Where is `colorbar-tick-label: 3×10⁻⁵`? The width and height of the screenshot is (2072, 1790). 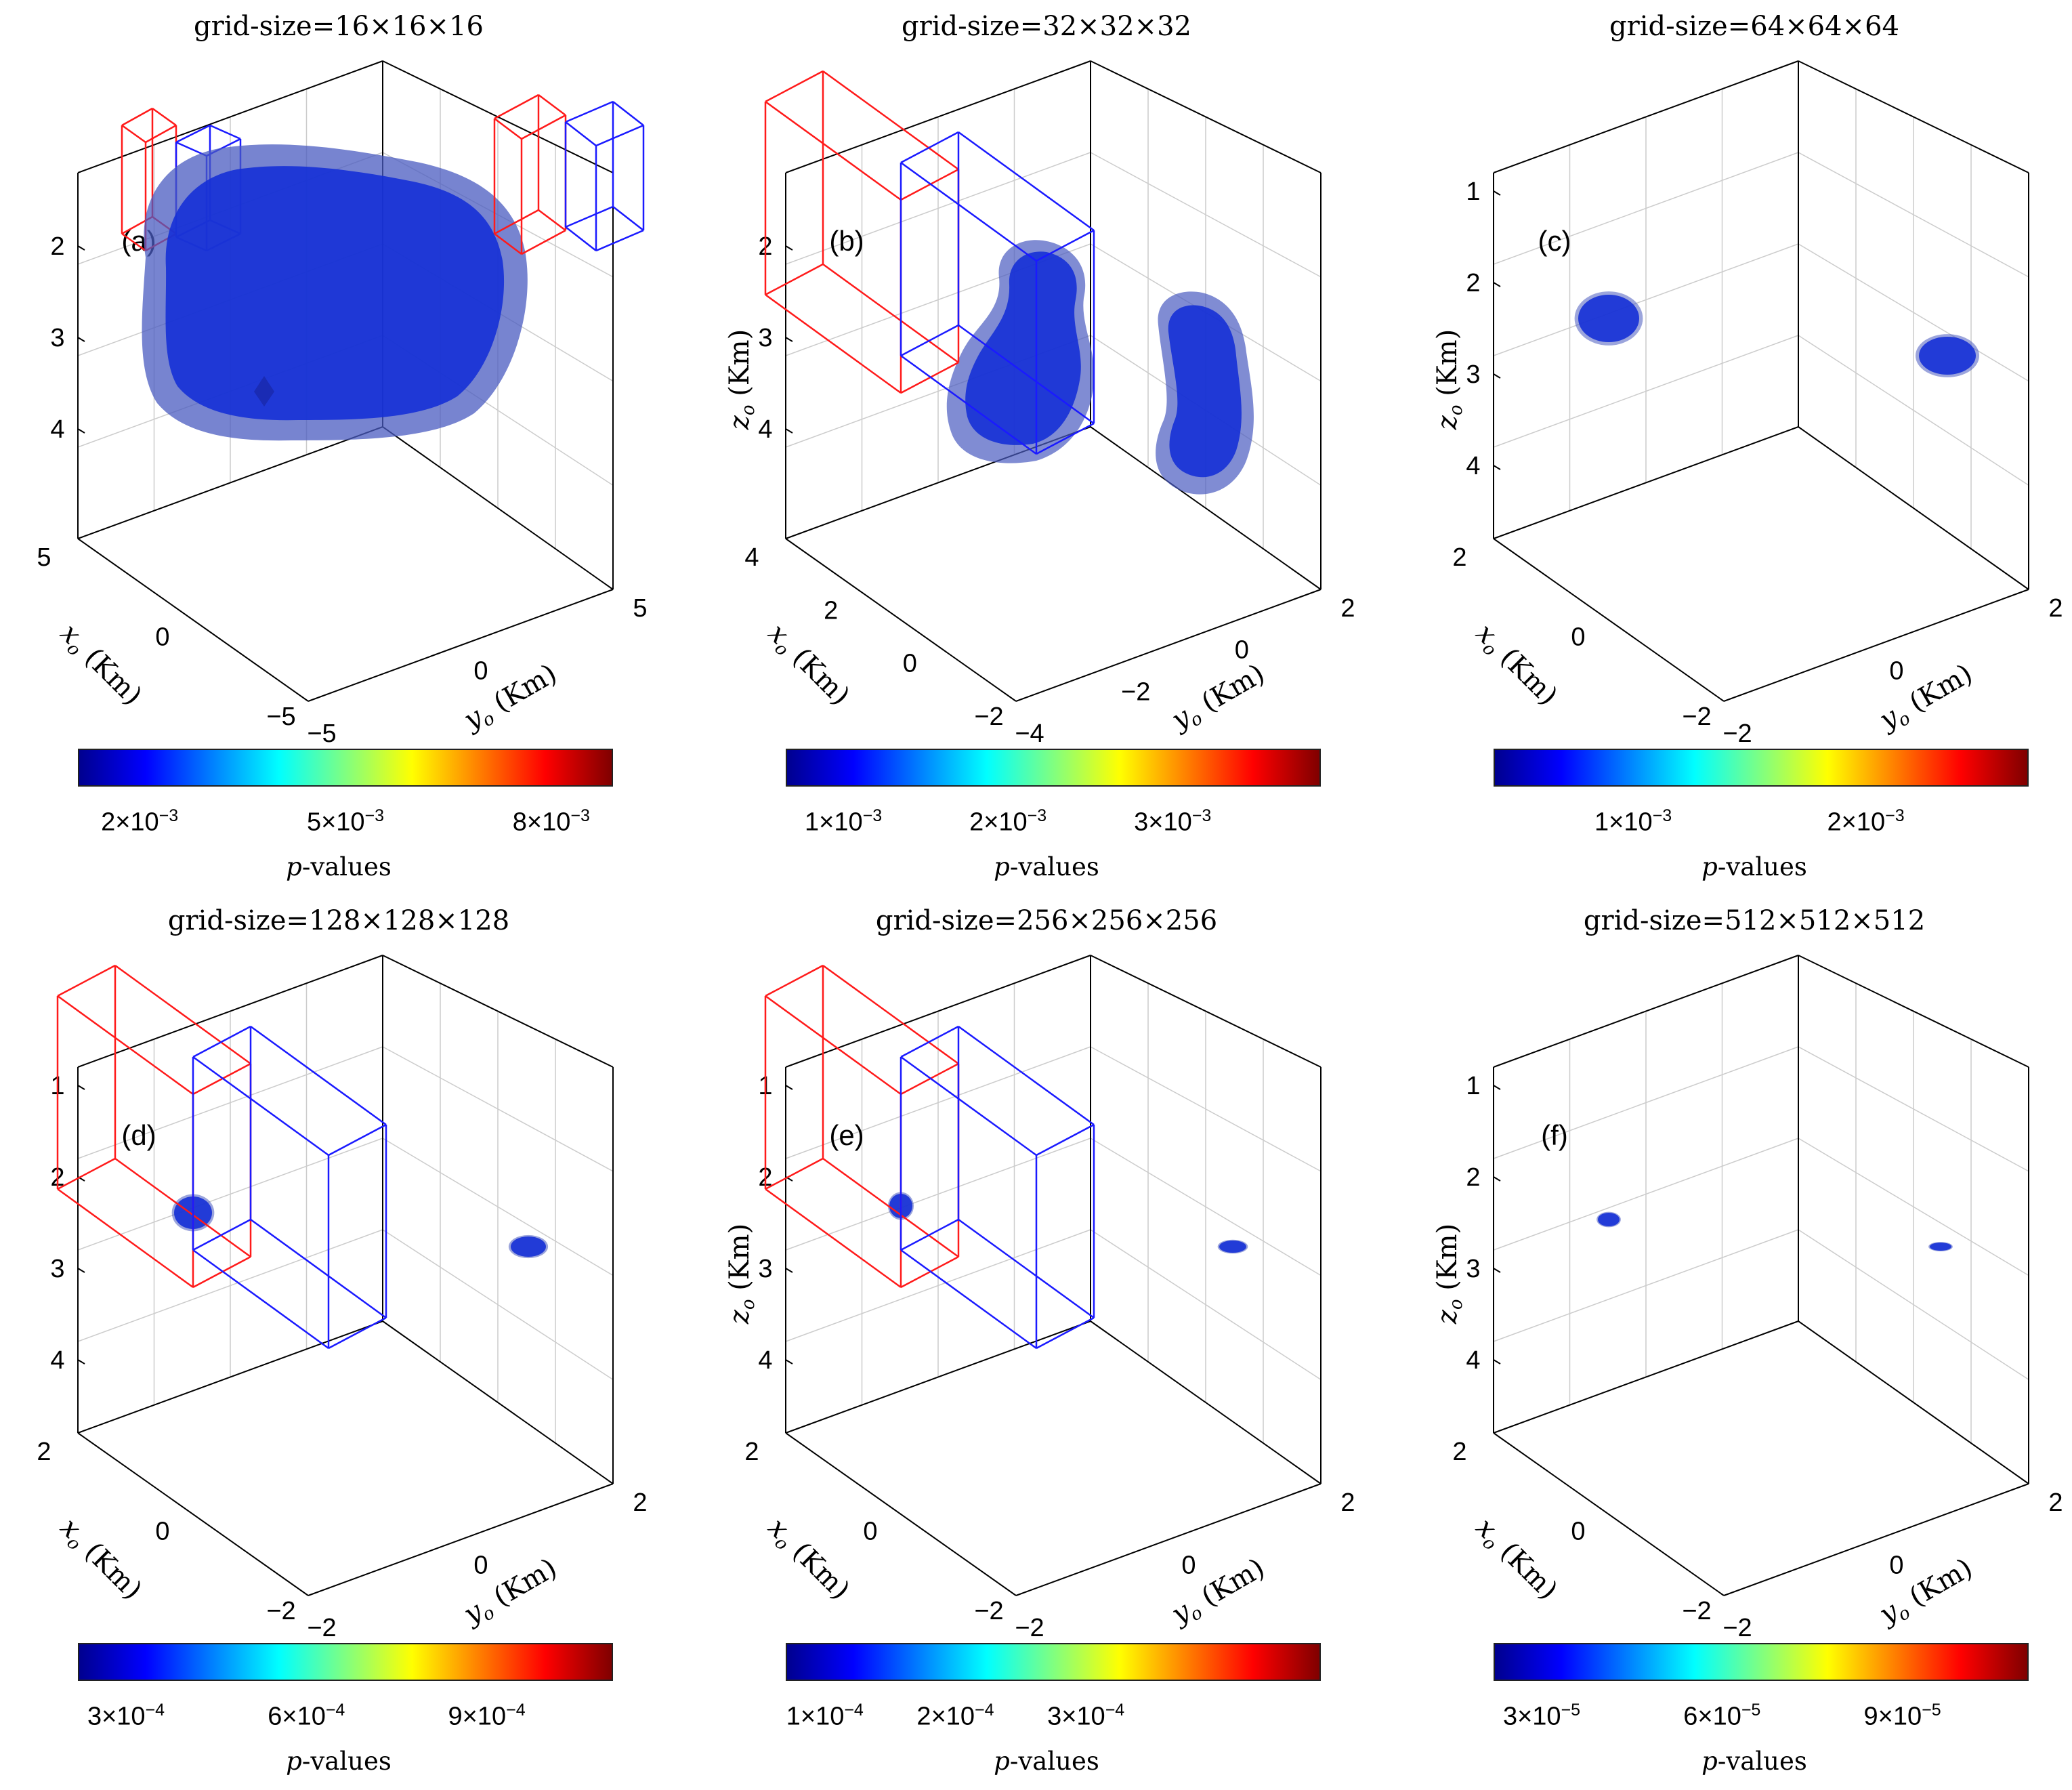 colorbar-tick-label: 3×10⁻⁵ is located at coordinates (1541, 1716).